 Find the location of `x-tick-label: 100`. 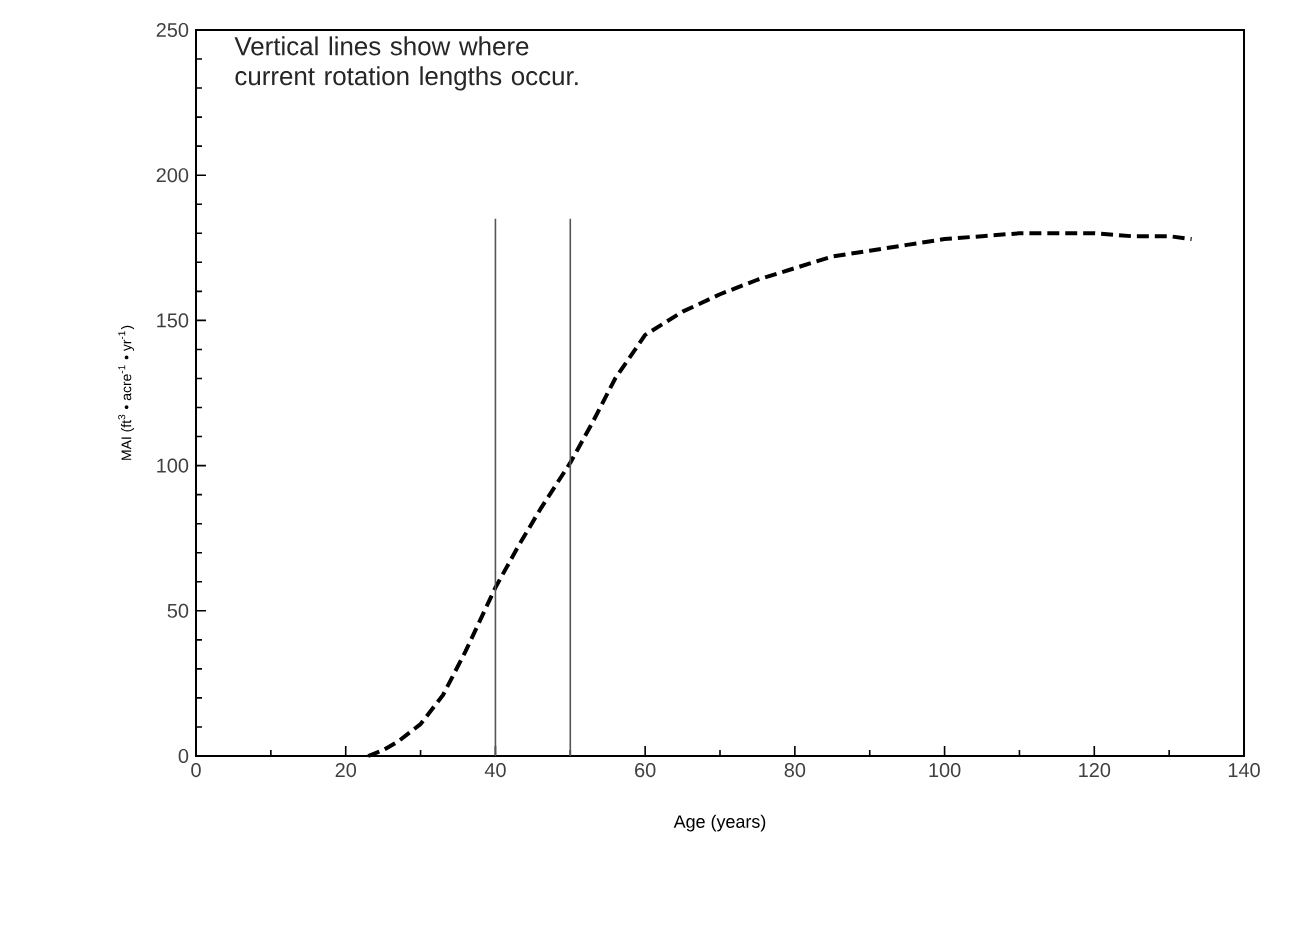

x-tick-label: 100 is located at coordinates (945, 770).